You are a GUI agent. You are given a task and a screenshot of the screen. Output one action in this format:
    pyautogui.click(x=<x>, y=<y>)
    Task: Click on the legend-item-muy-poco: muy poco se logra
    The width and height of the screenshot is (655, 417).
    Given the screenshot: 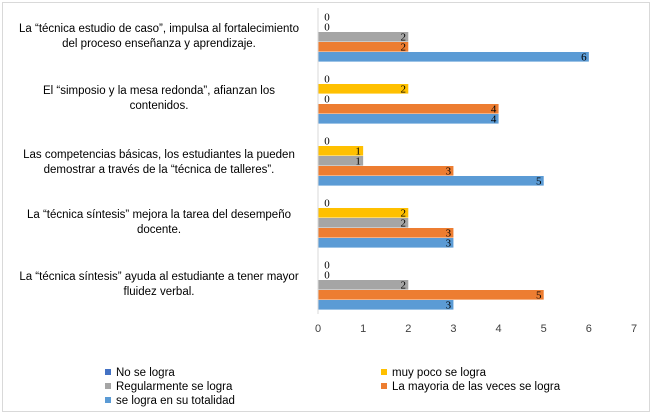 What is the action you would take?
    pyautogui.click(x=433, y=373)
    